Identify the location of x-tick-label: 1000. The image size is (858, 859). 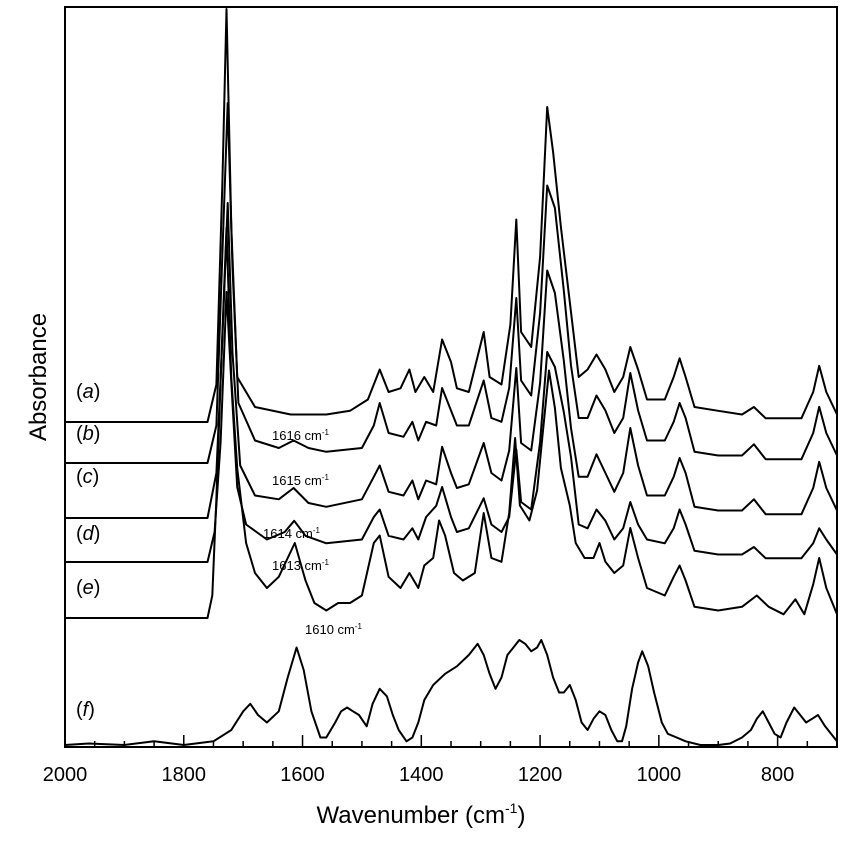
(659, 775).